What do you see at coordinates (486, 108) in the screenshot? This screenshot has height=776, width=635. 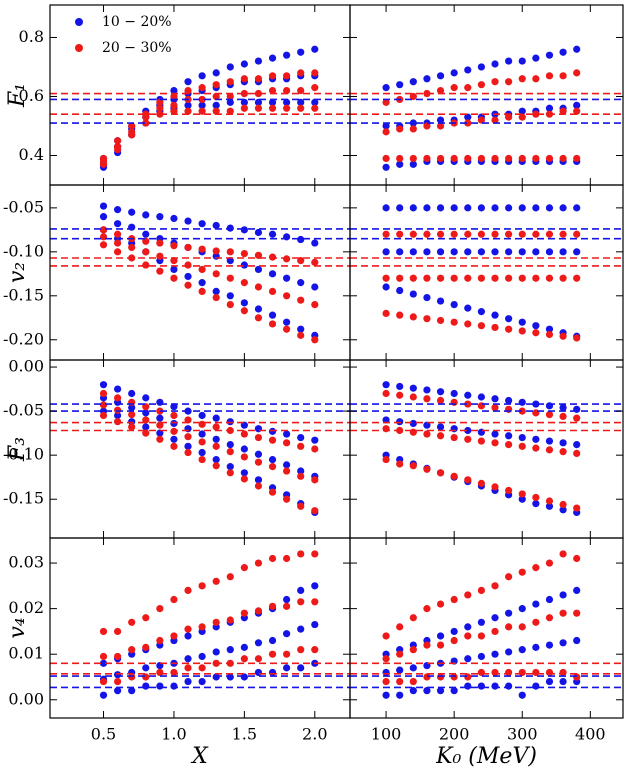 I see `plot-area` at bounding box center [486, 108].